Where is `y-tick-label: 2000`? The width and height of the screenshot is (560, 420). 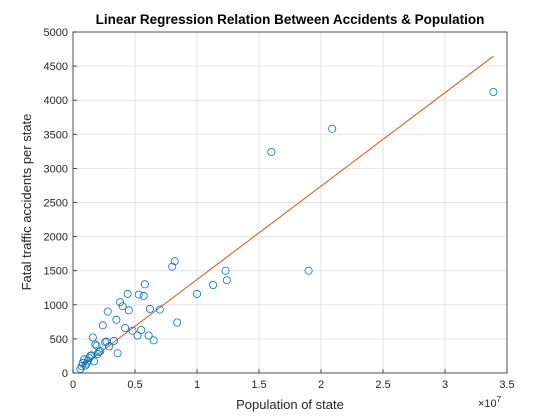
y-tick-label: 2000 is located at coordinates (56, 238).